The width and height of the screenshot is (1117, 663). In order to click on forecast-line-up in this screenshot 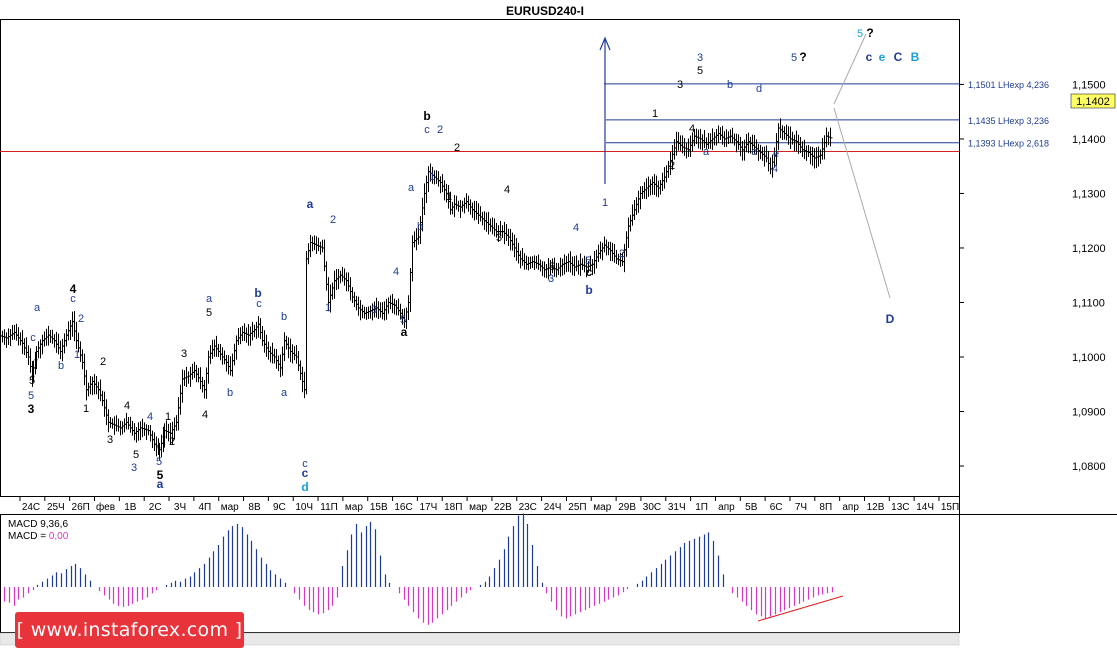, I will do `click(850, 69)`.